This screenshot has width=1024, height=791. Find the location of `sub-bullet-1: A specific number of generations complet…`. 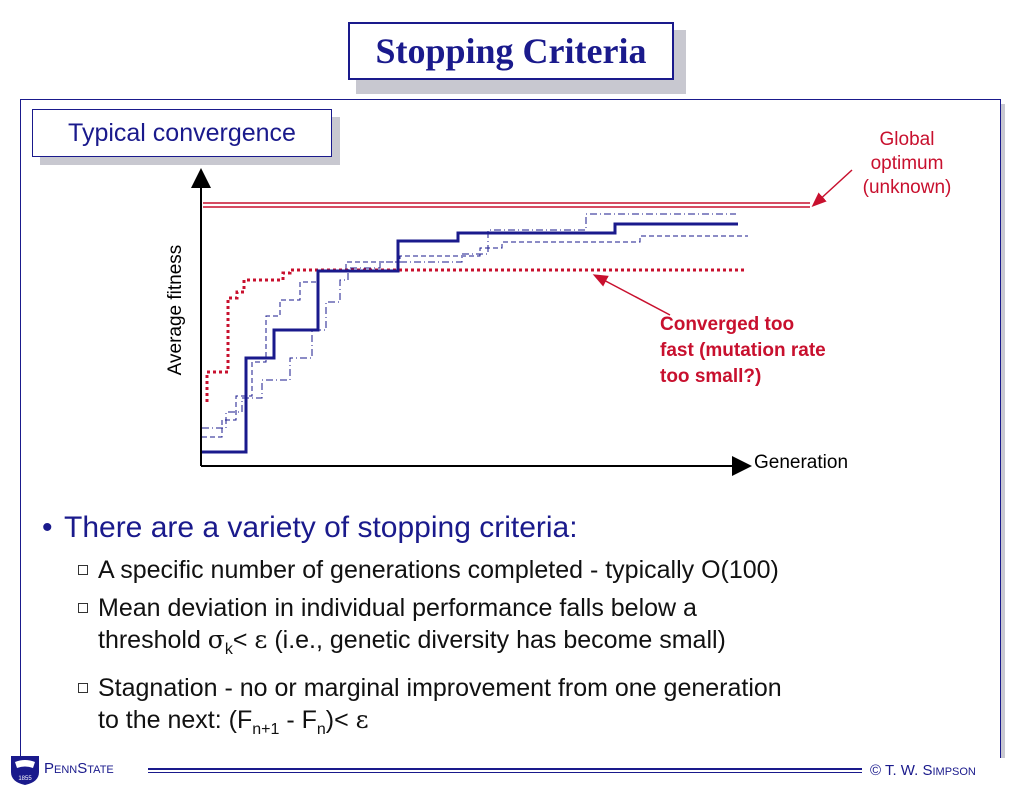

sub-bullet-1: A specific number of generations complet… is located at coordinates (530, 570).